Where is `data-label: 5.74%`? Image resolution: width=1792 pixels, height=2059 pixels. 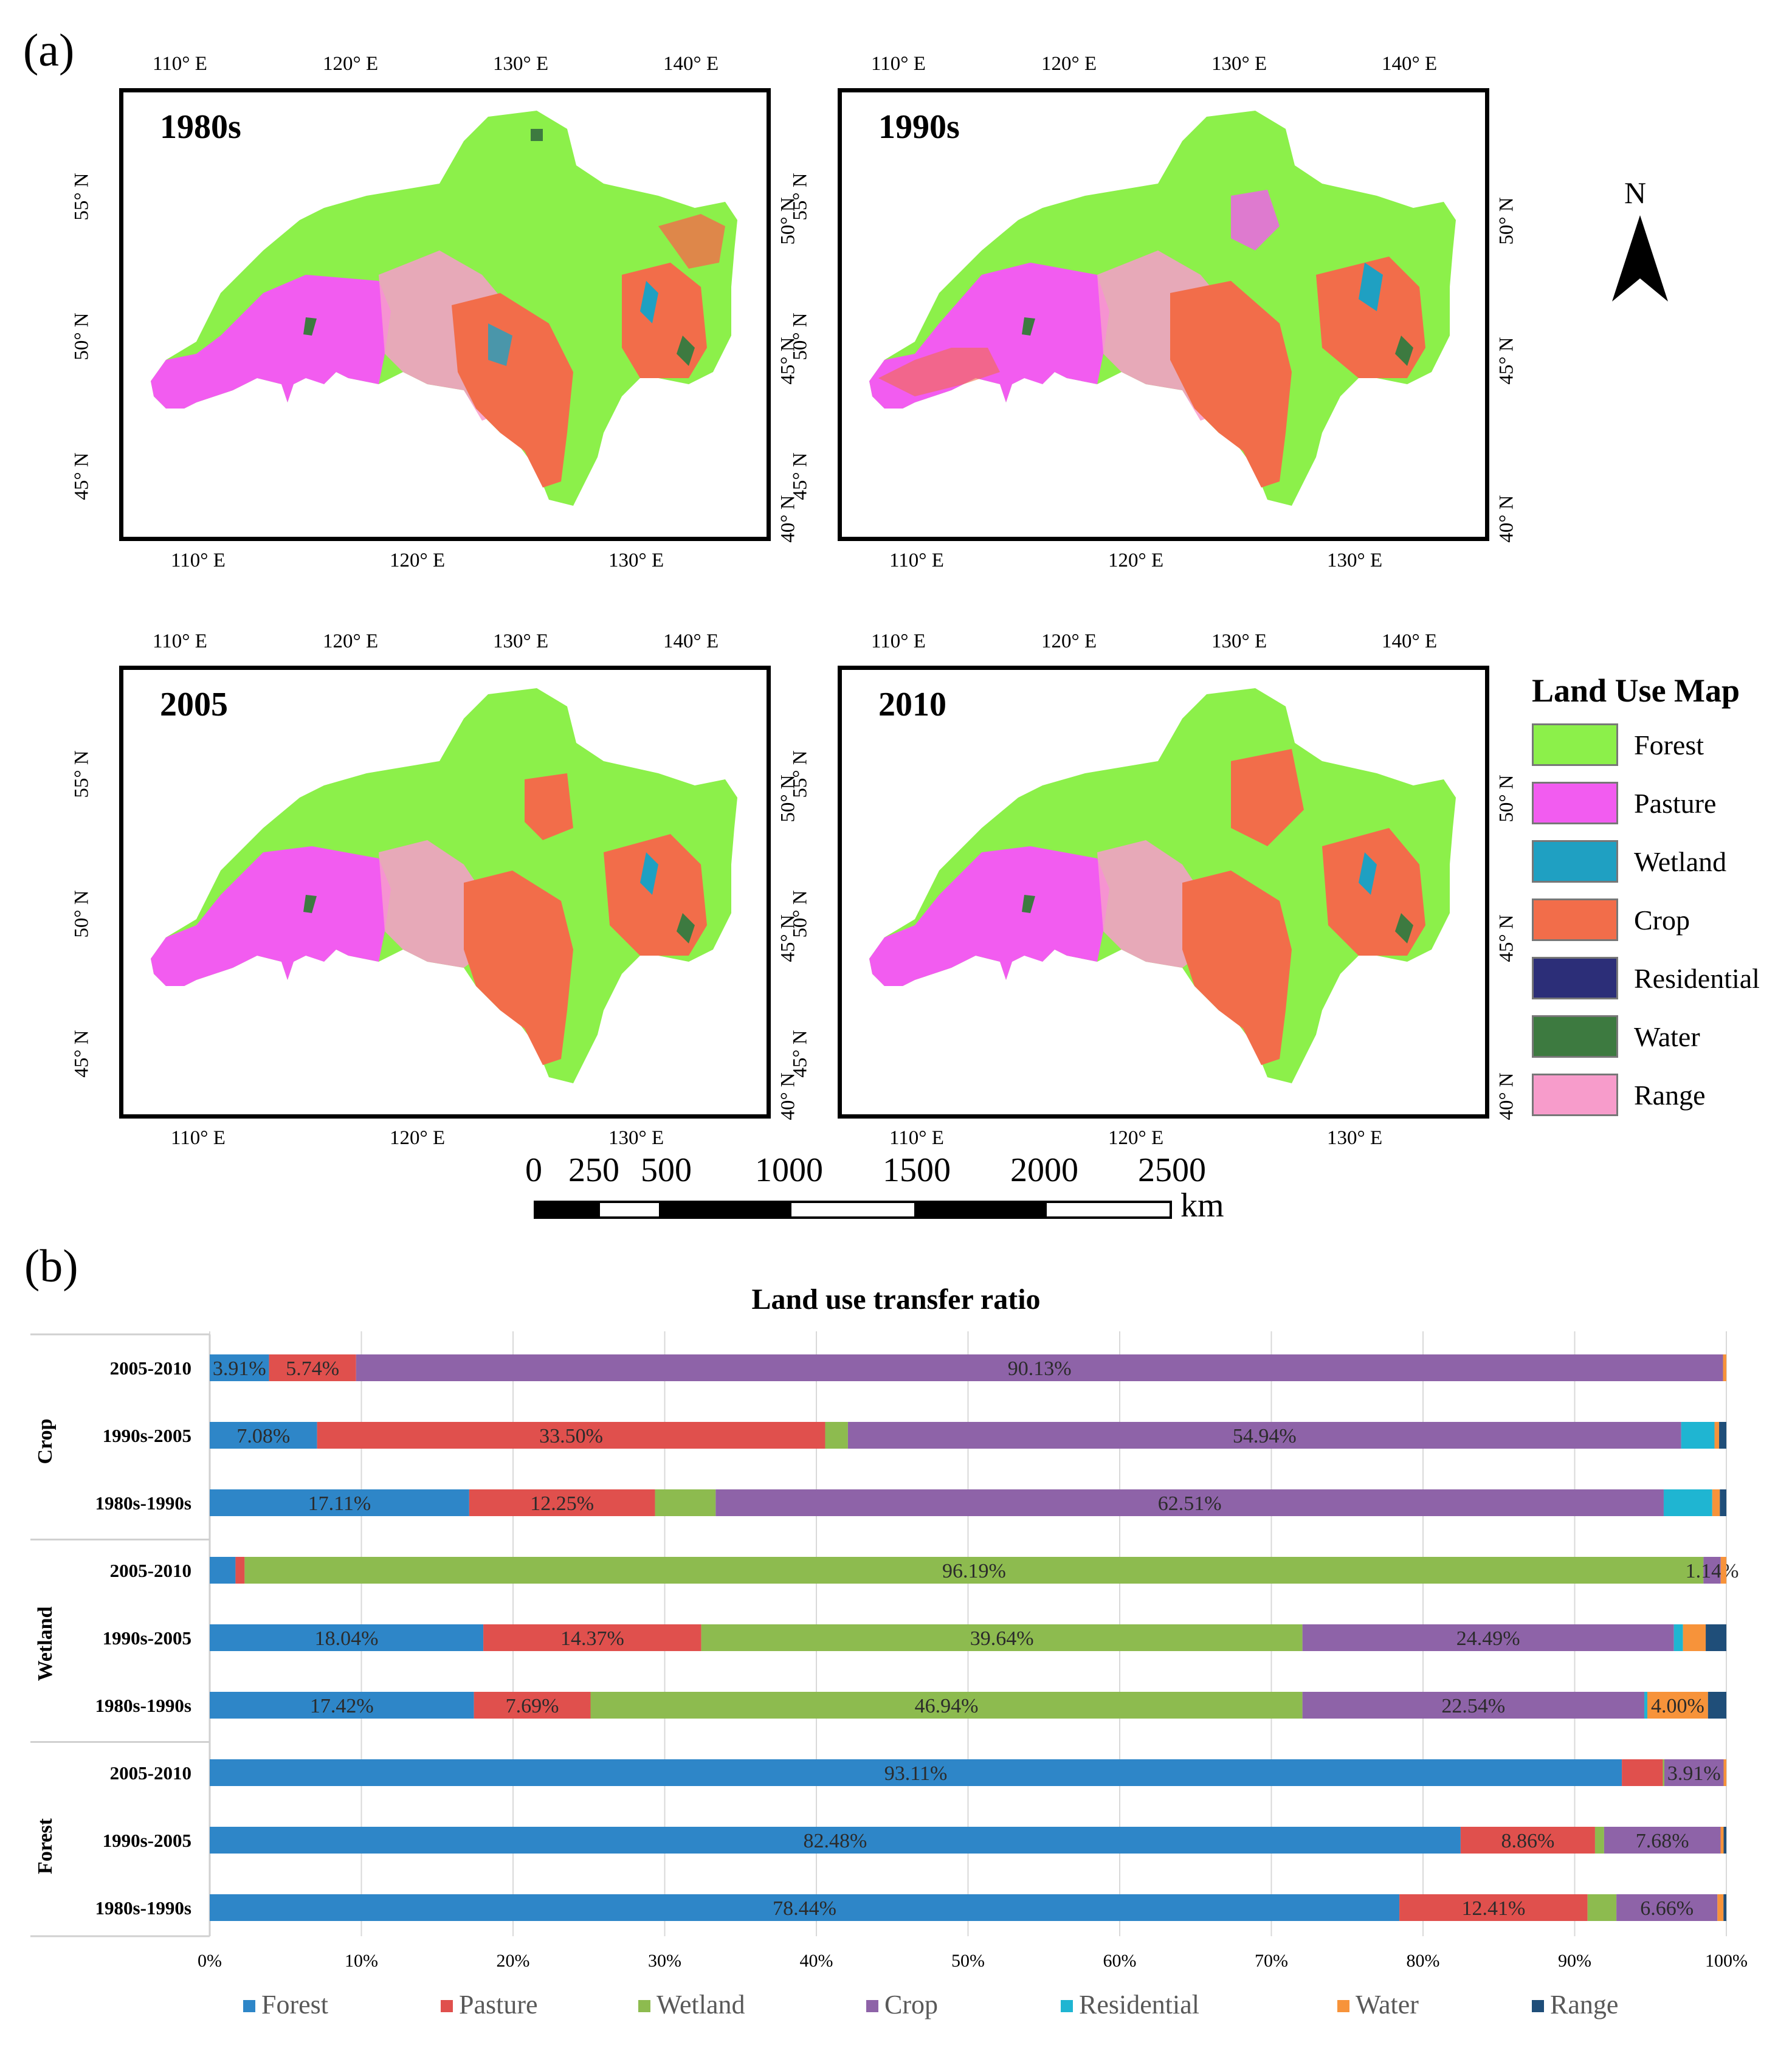
data-label: 5.74% is located at coordinates (313, 1369).